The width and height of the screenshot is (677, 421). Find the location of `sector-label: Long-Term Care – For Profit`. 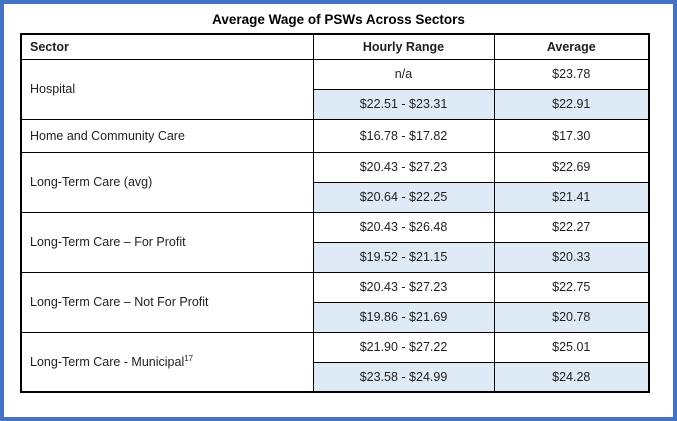

sector-label: Long-Term Care – For Profit is located at coordinates (108, 242).